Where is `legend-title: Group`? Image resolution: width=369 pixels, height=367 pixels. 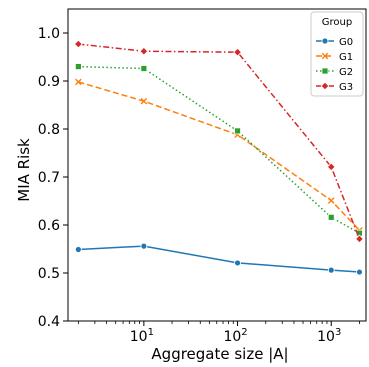
legend-title: Group is located at coordinates (337, 22).